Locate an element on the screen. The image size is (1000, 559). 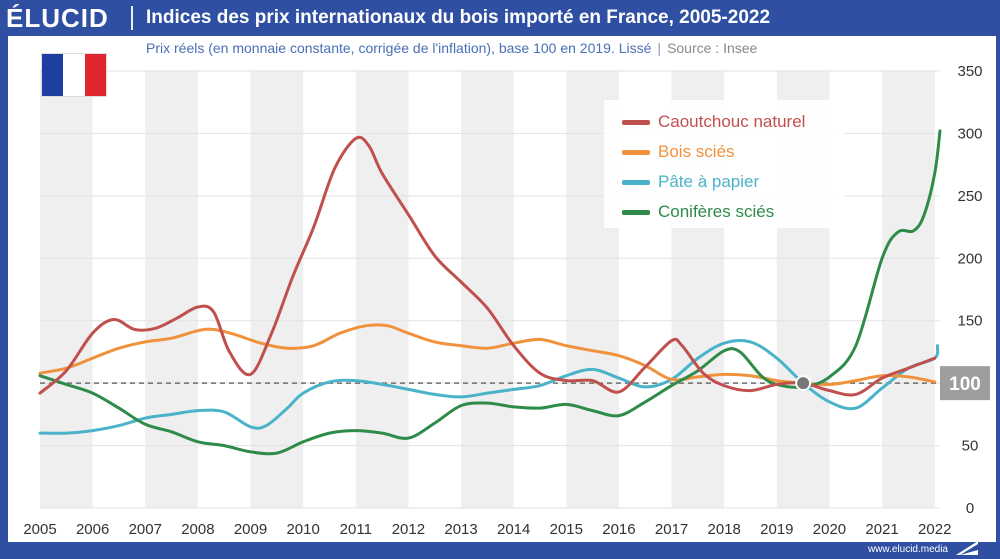
x-tick-label-2017: 2017 is located at coordinates (671, 529).